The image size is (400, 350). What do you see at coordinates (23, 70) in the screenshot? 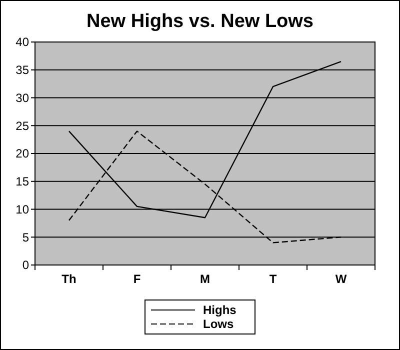
I see `y-tick-label: 35` at bounding box center [23, 70].